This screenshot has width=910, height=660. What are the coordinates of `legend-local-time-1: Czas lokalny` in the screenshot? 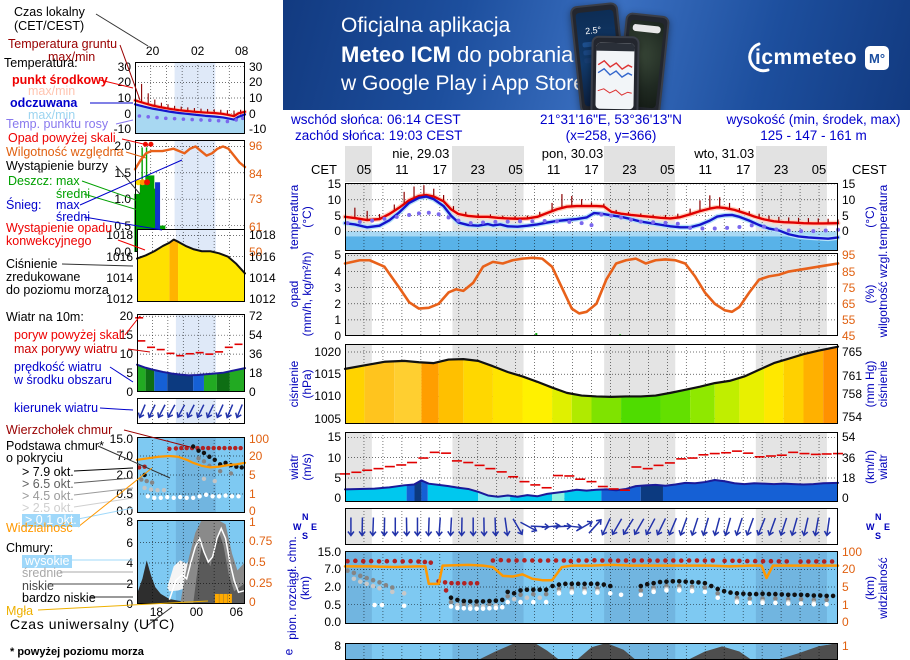 It's located at (49, 12).